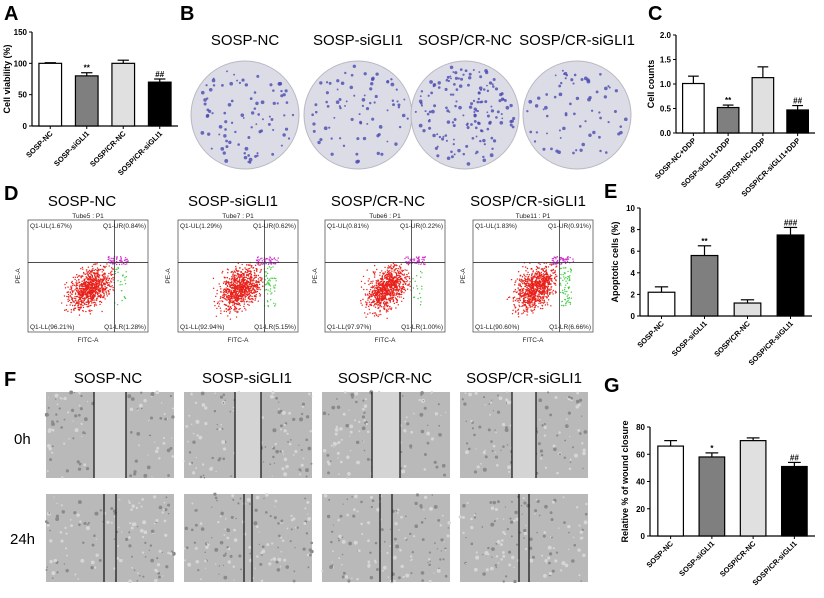 The height and width of the screenshot is (598, 824). Describe the element at coordinates (534, 340) in the screenshot. I see `x-axis-label: FITC-A` at that location.